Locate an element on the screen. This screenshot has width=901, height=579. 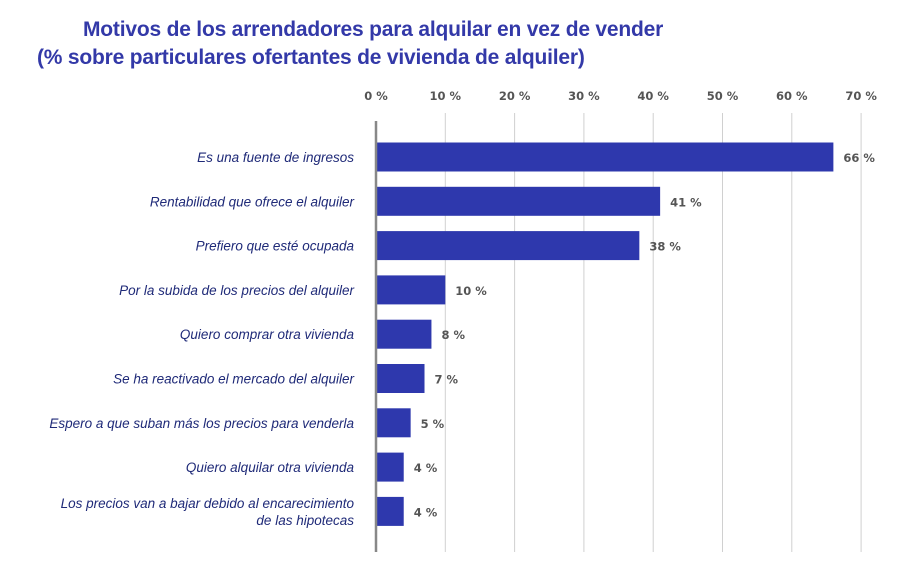
x-tick-label: 50 % is located at coordinates (723, 96).